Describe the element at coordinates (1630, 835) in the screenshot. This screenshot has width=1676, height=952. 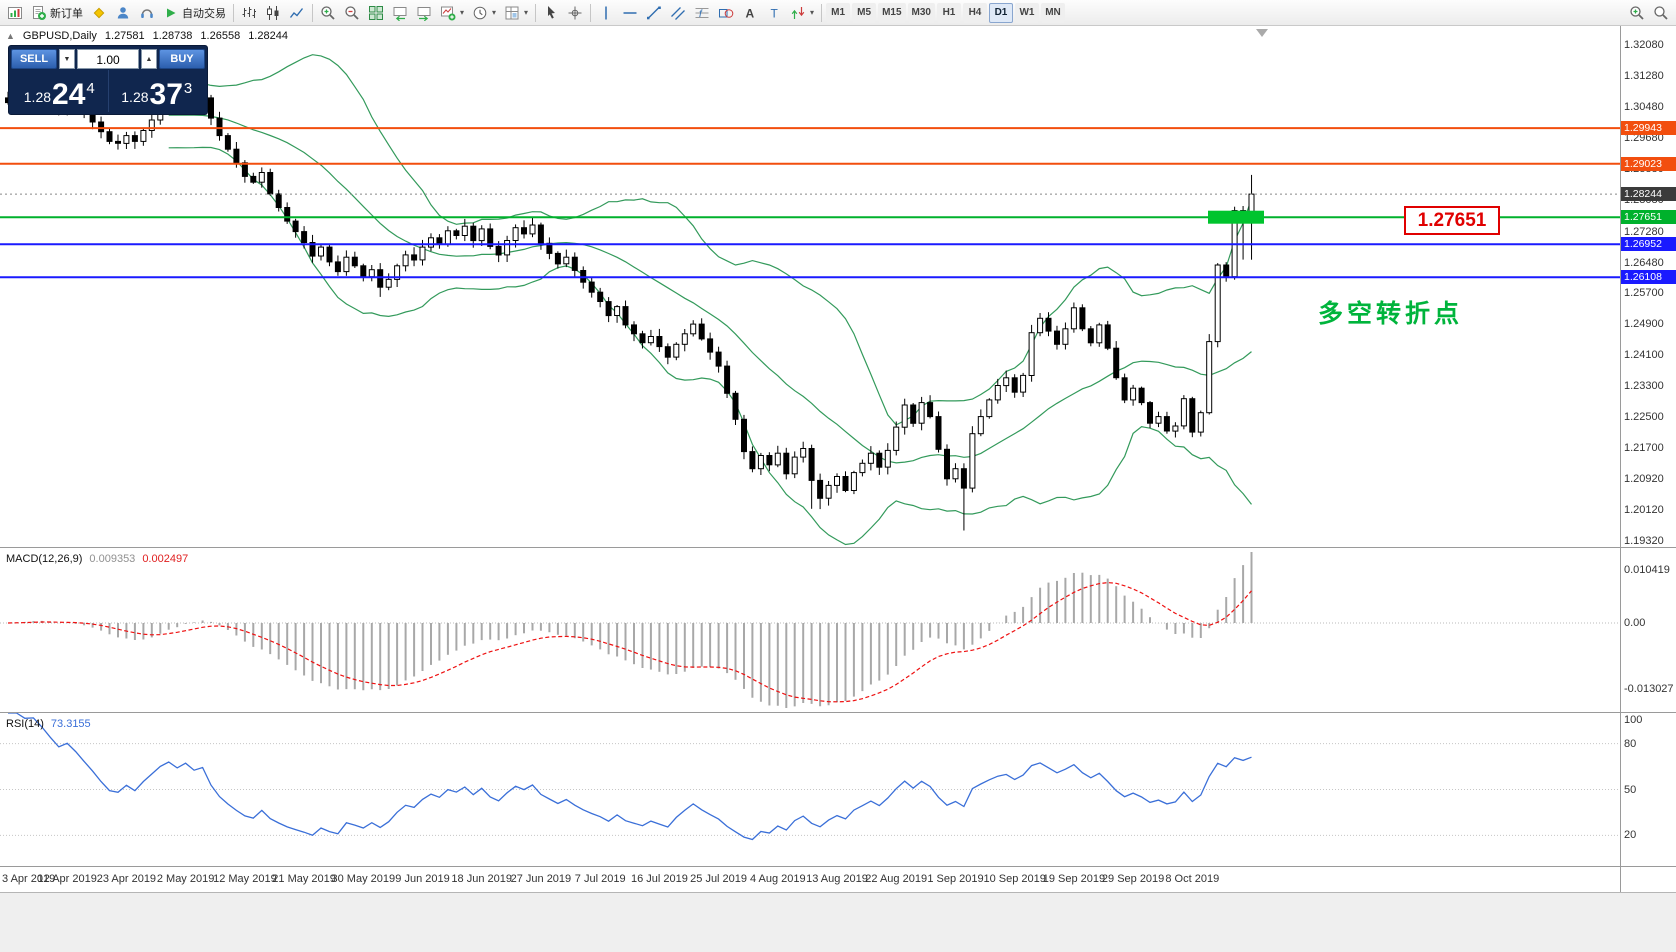
I see `rsi-axis-label: 20` at that location.